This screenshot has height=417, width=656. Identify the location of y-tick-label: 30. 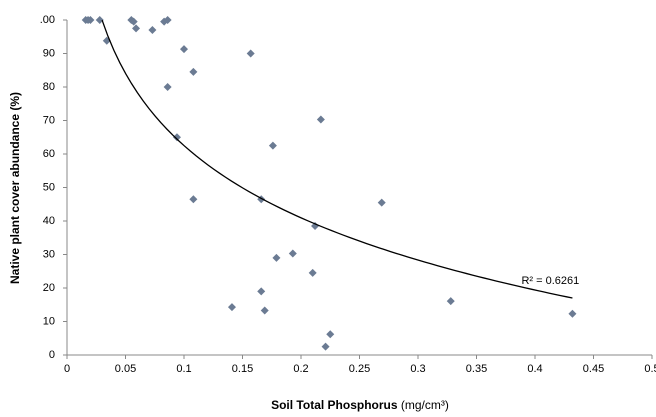
(49, 254).